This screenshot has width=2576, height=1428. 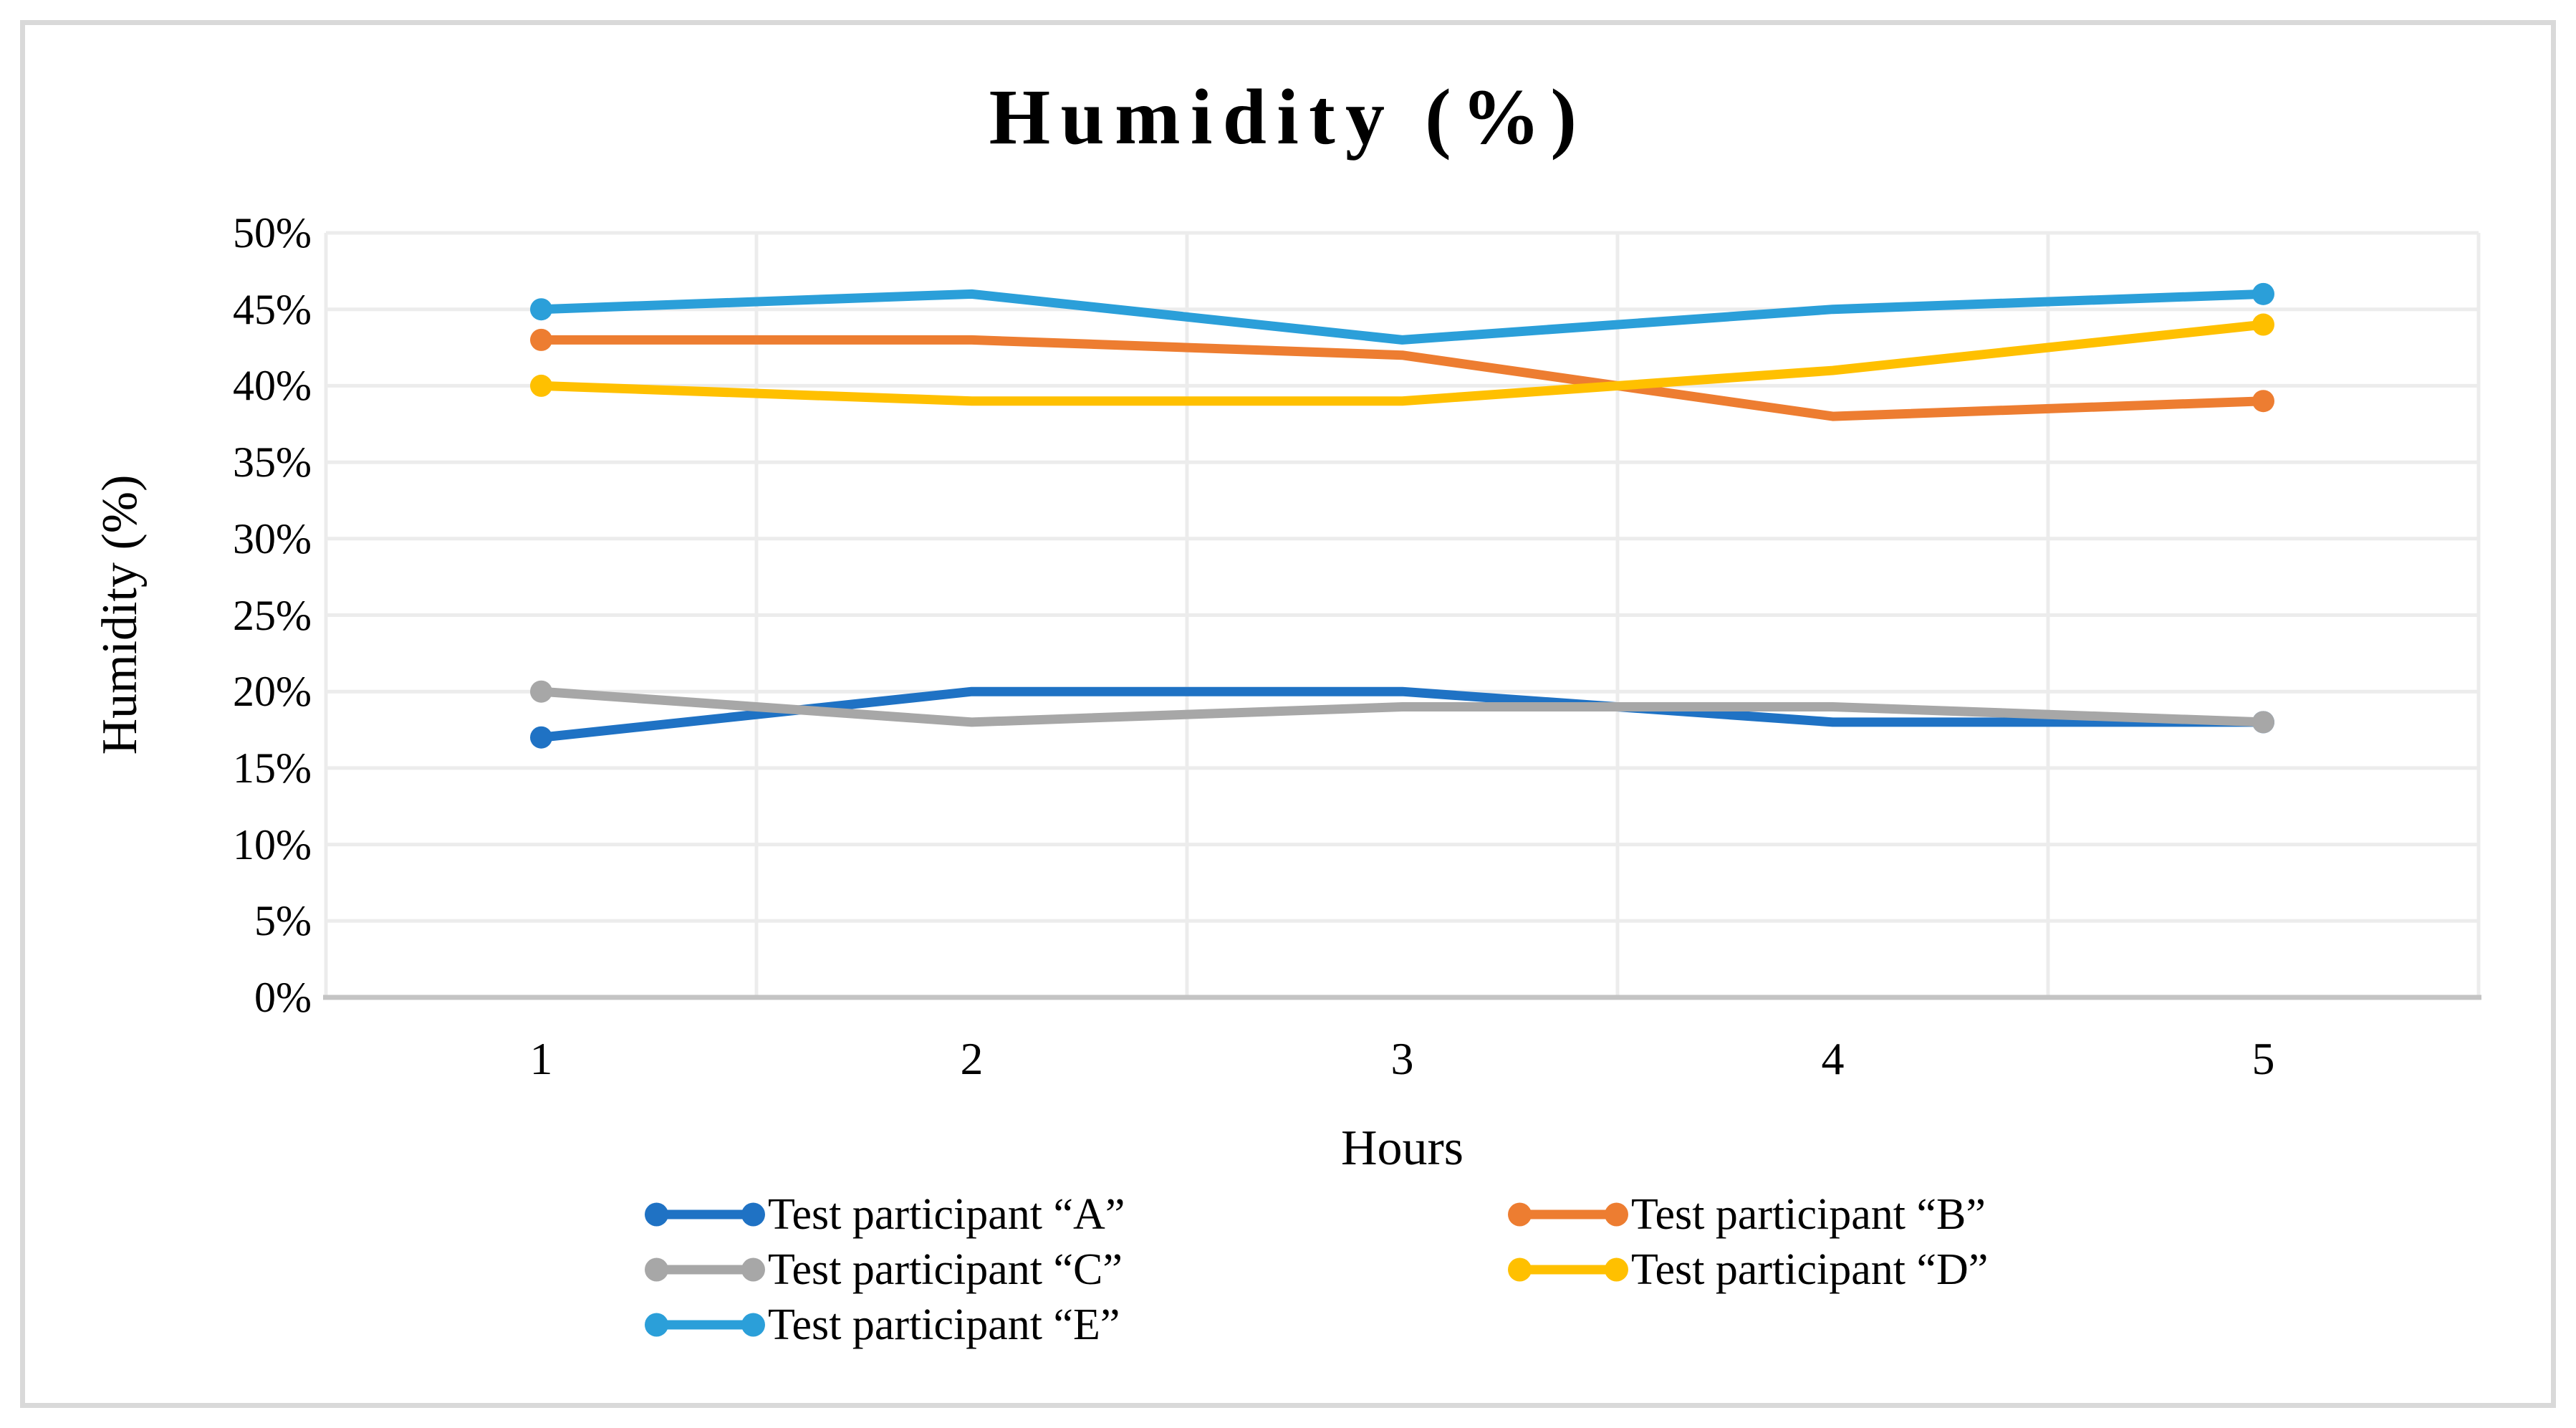 What do you see at coordinates (272, 309) in the screenshot?
I see `y-tick-label: 45%` at bounding box center [272, 309].